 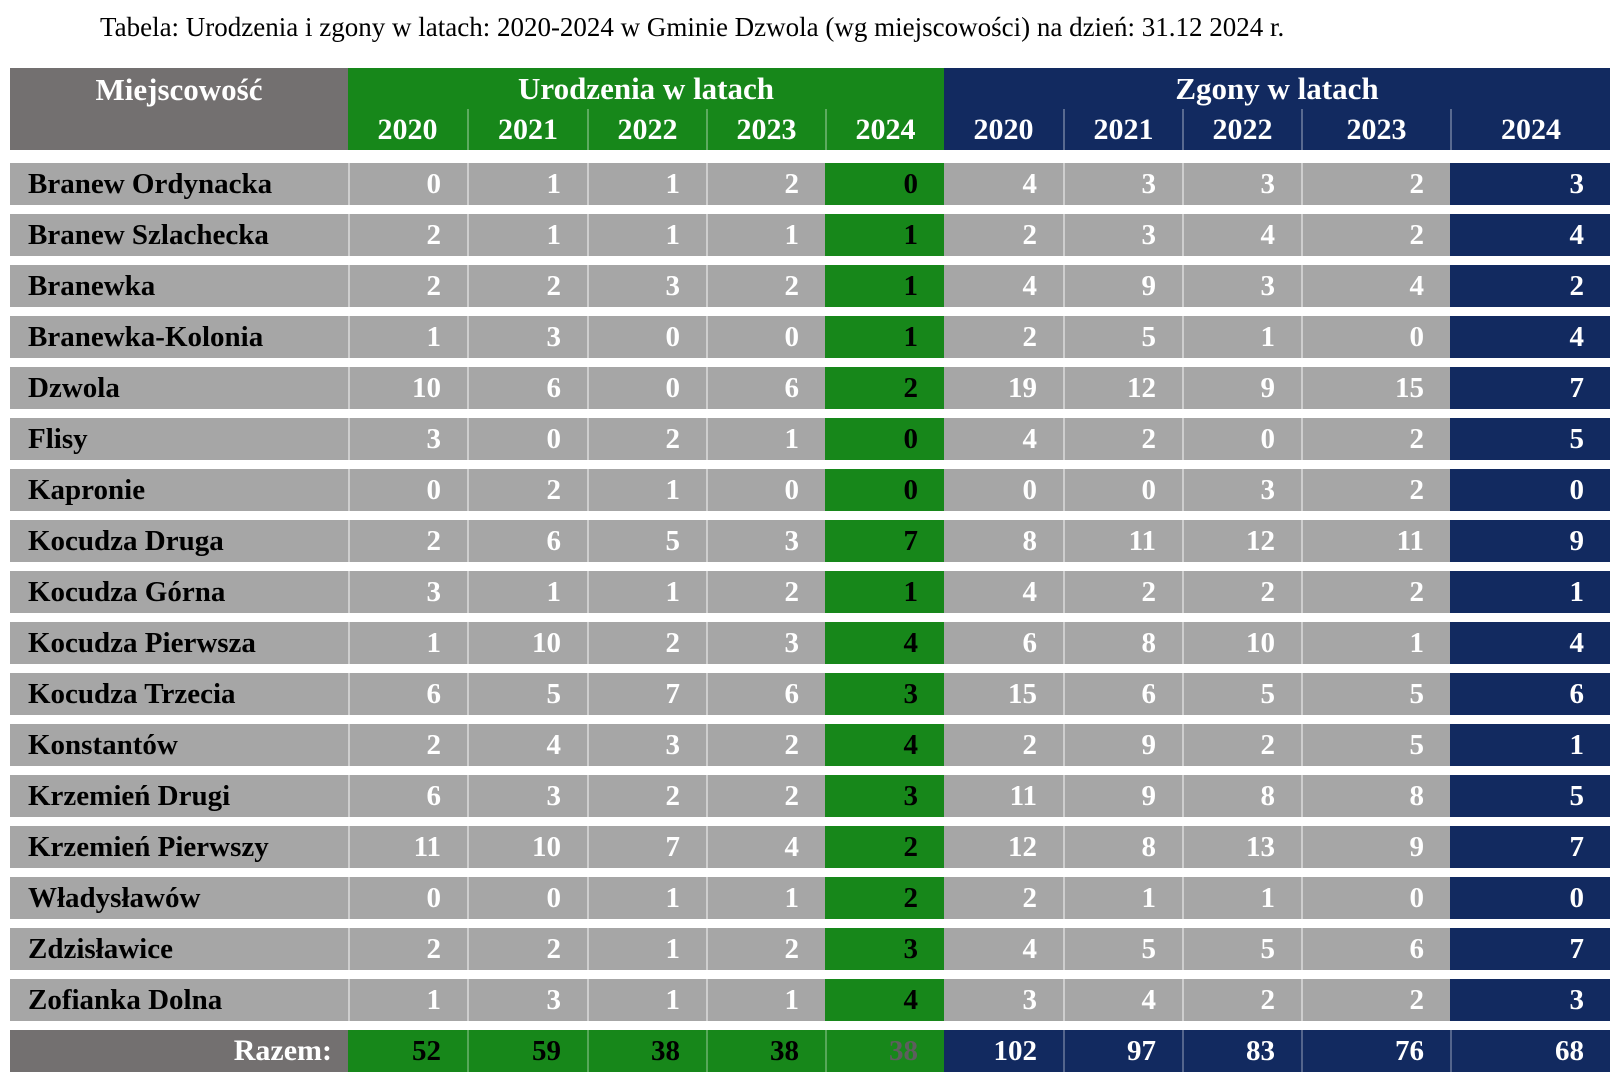 What do you see at coordinates (1122, 745) in the screenshot?
I see `deaths-value-cell: 9` at bounding box center [1122, 745].